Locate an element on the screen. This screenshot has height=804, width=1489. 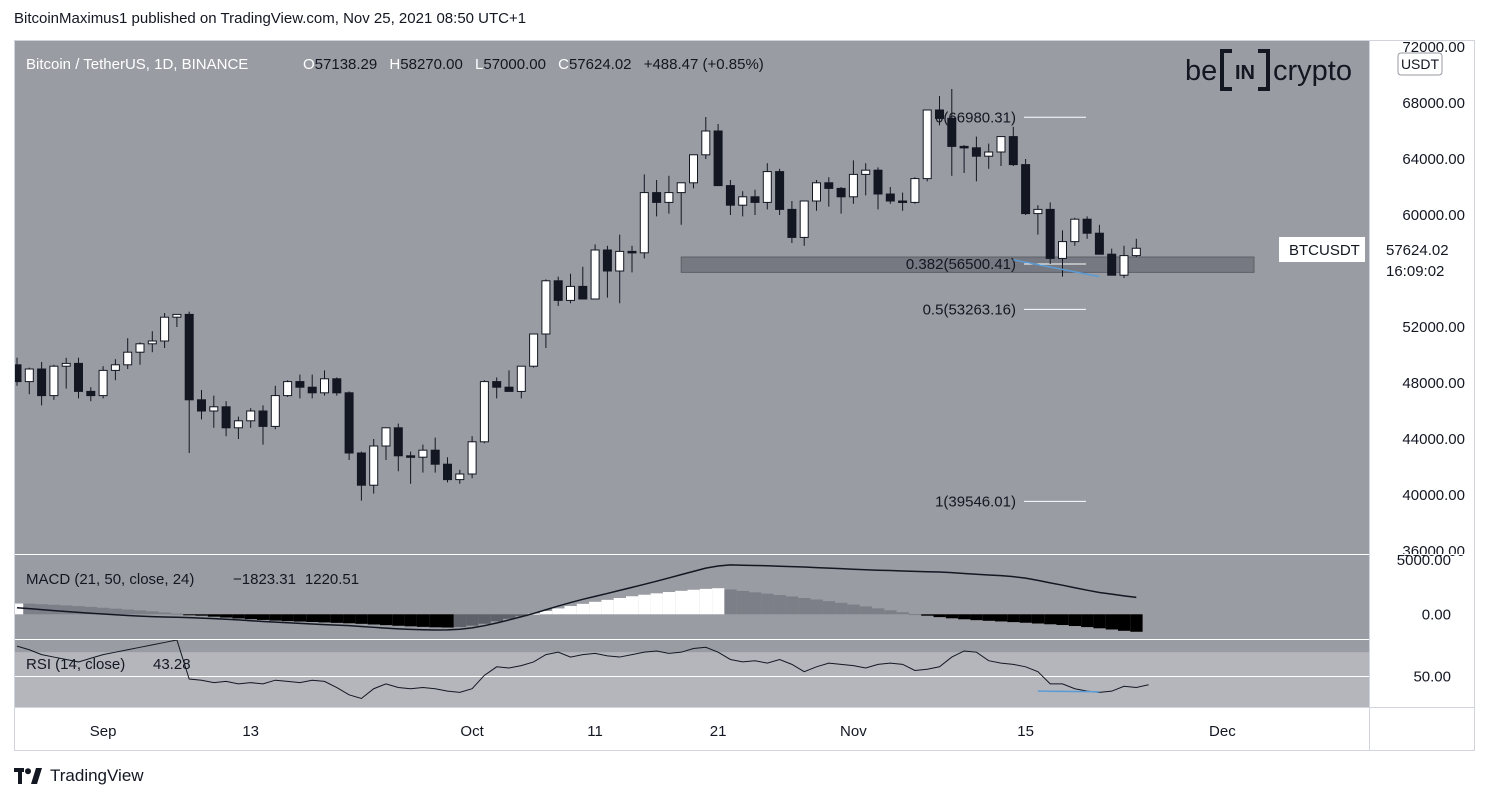
symbol-badge is located at coordinates (1322, 249).